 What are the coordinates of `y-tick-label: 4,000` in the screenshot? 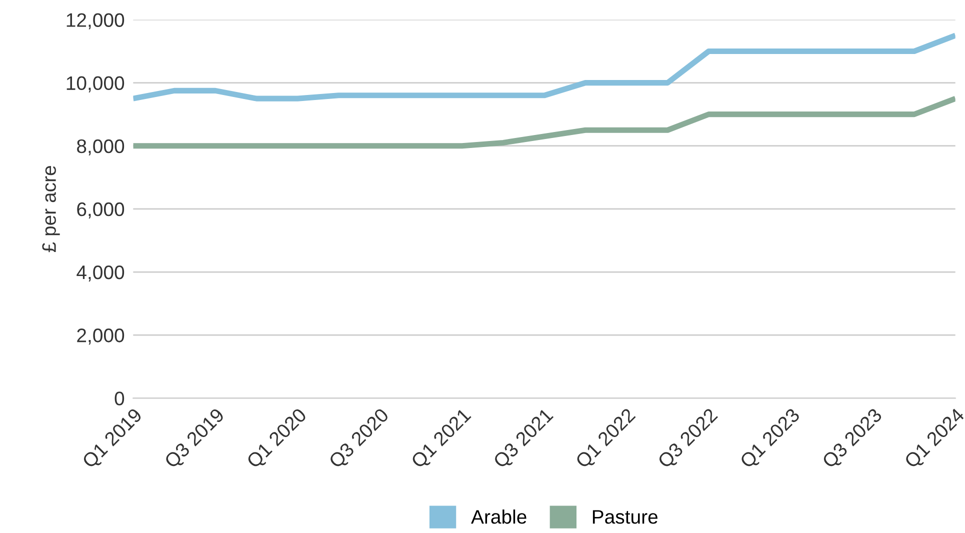 It's located at (100, 273).